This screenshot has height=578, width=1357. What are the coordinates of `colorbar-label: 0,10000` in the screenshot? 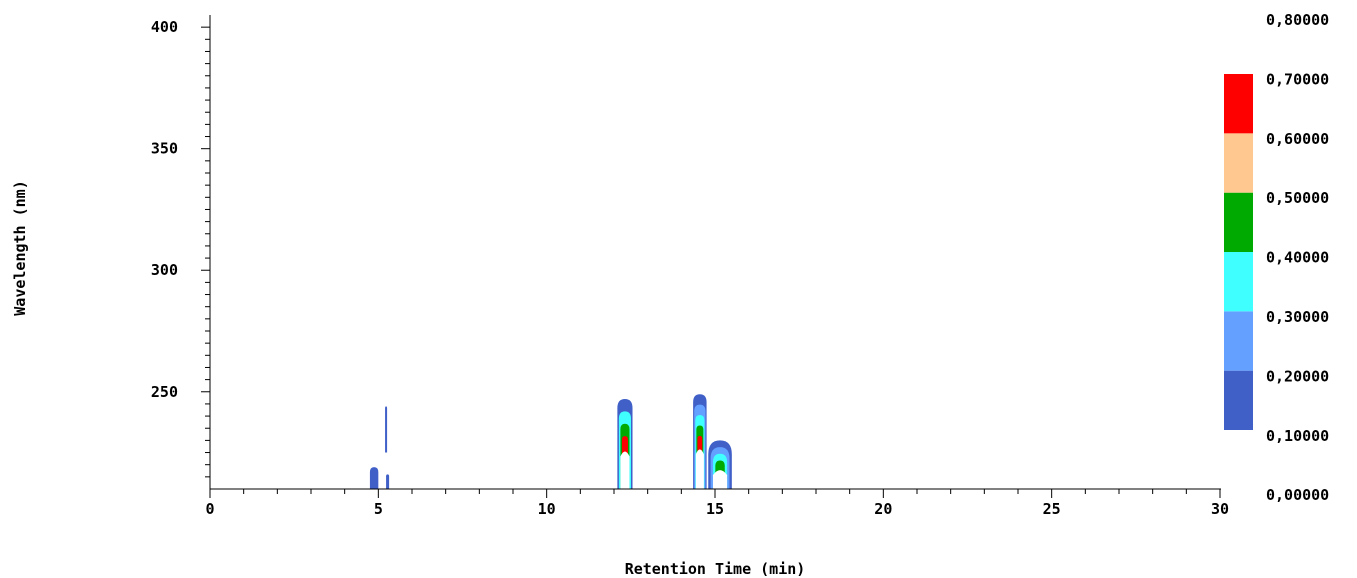 It's located at (1297, 436).